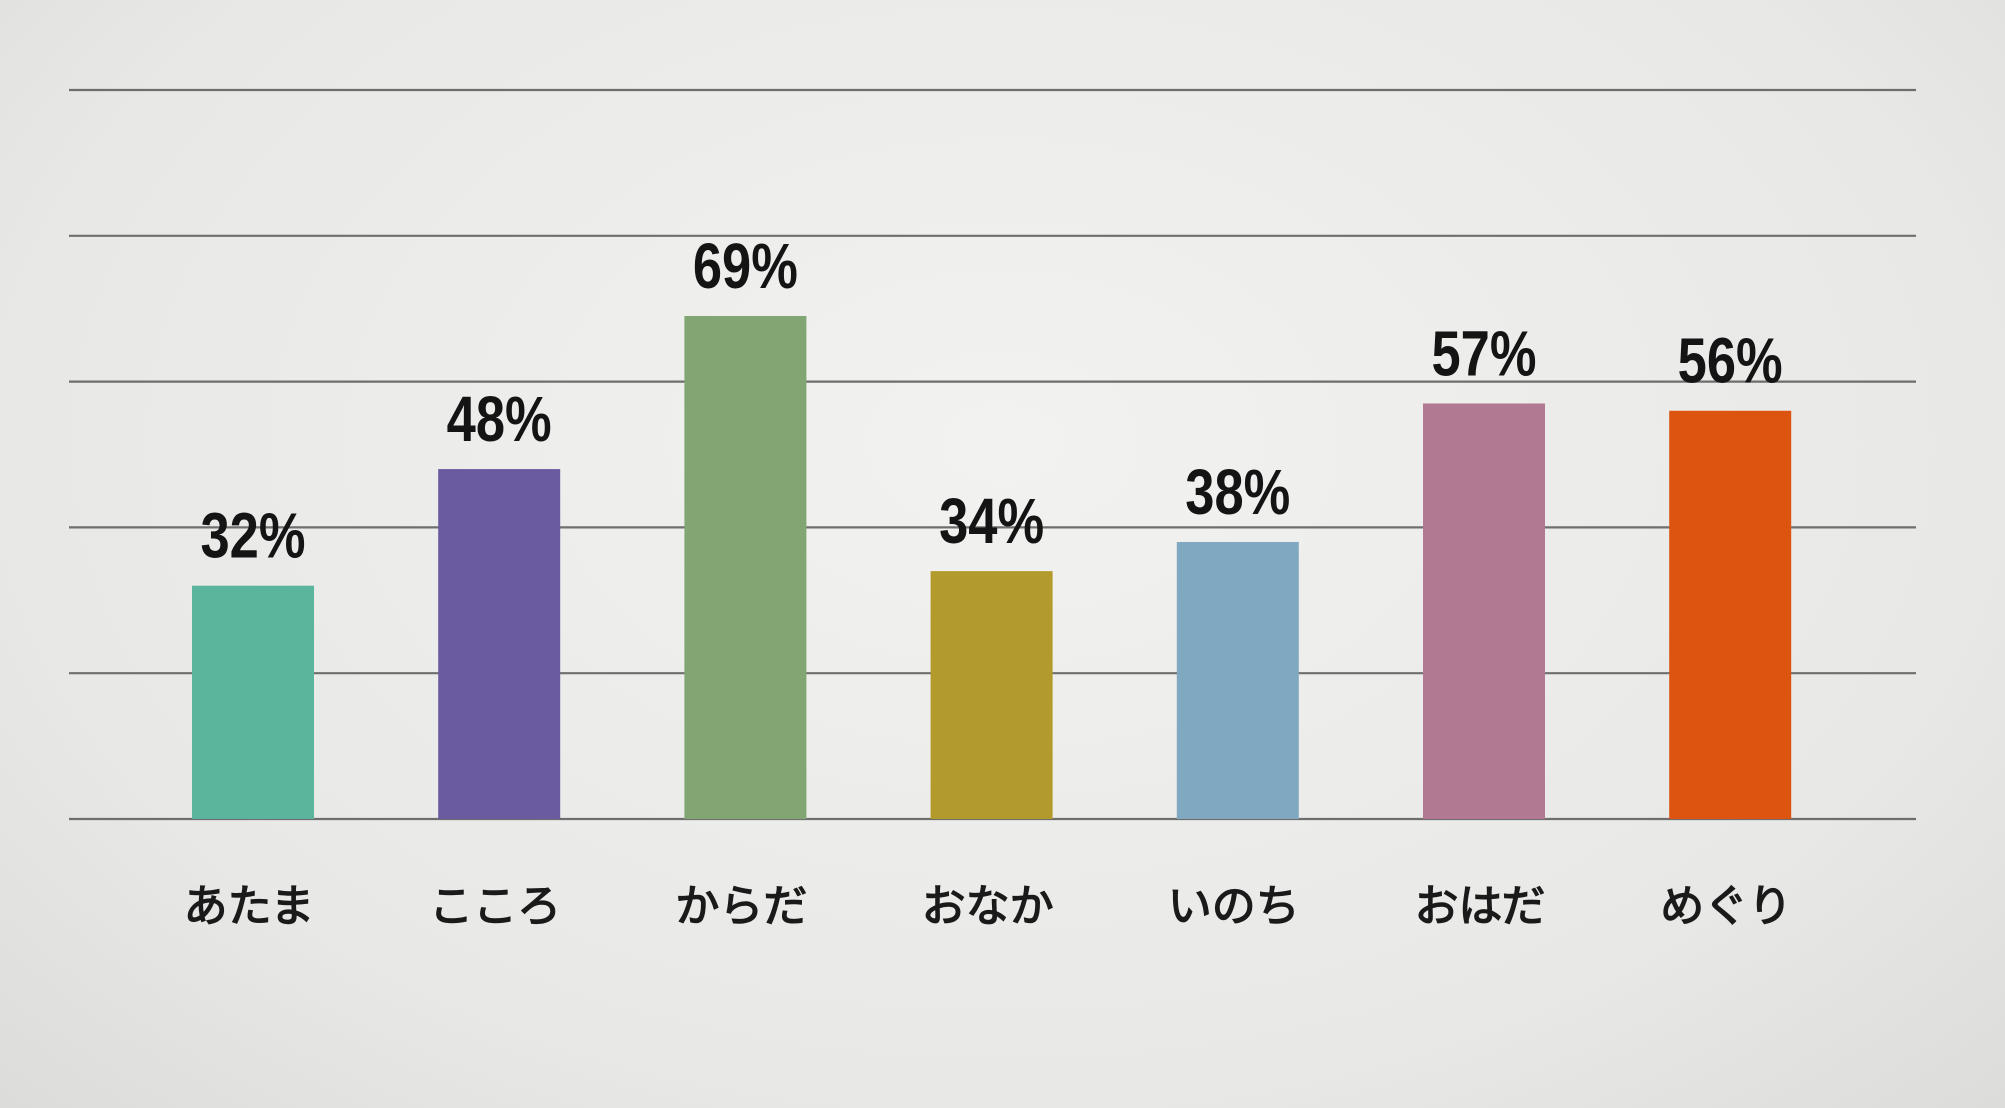 The image size is (2005, 1108). I want to click on data-label: 57%, so click(1483, 354).